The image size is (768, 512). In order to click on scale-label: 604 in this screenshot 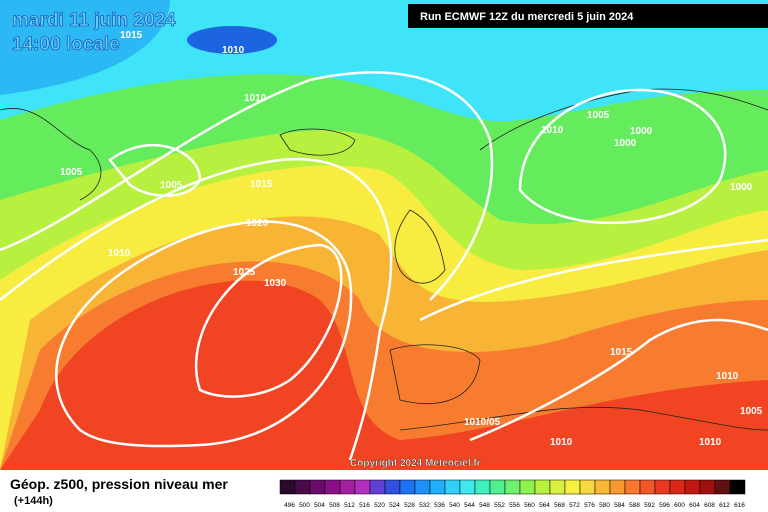, I will do `click(694, 505)`.